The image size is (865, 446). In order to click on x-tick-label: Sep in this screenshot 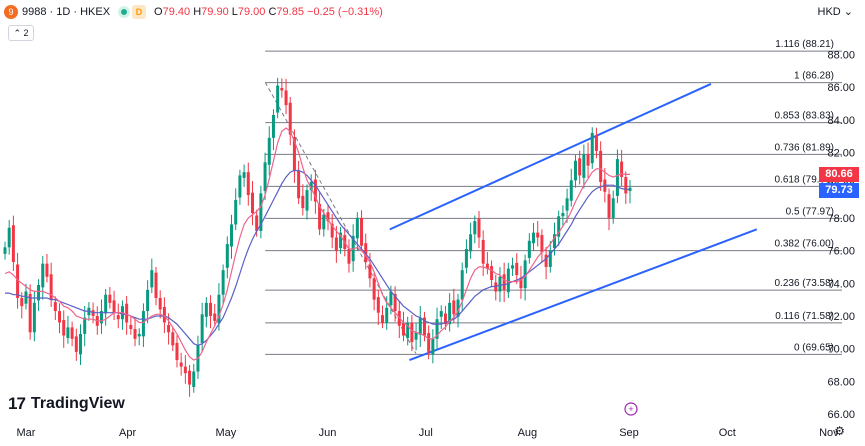, I will do `click(629, 433)`.